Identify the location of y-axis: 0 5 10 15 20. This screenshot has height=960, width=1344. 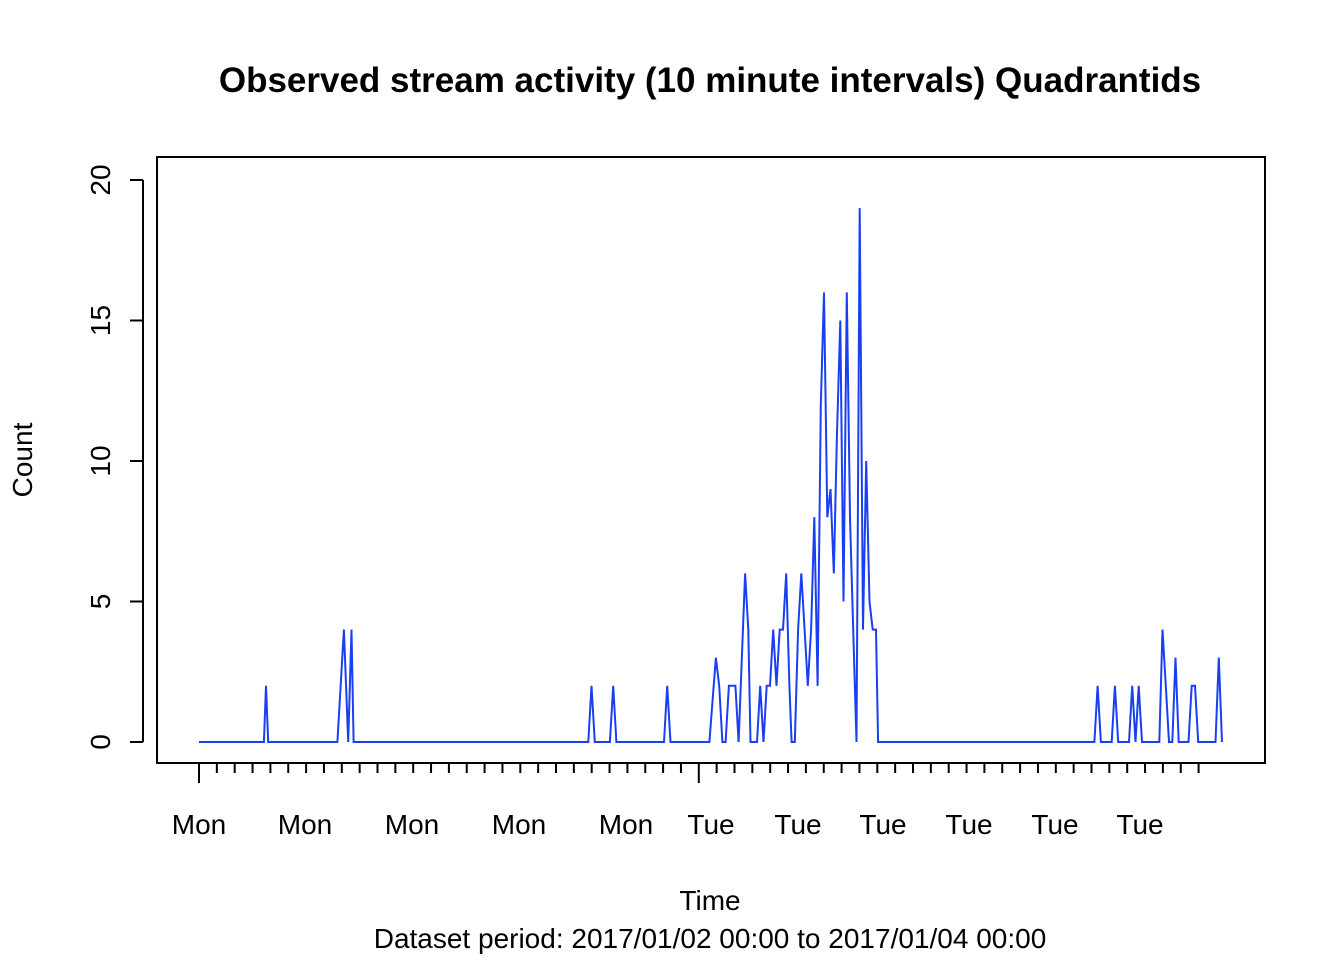
(114, 457).